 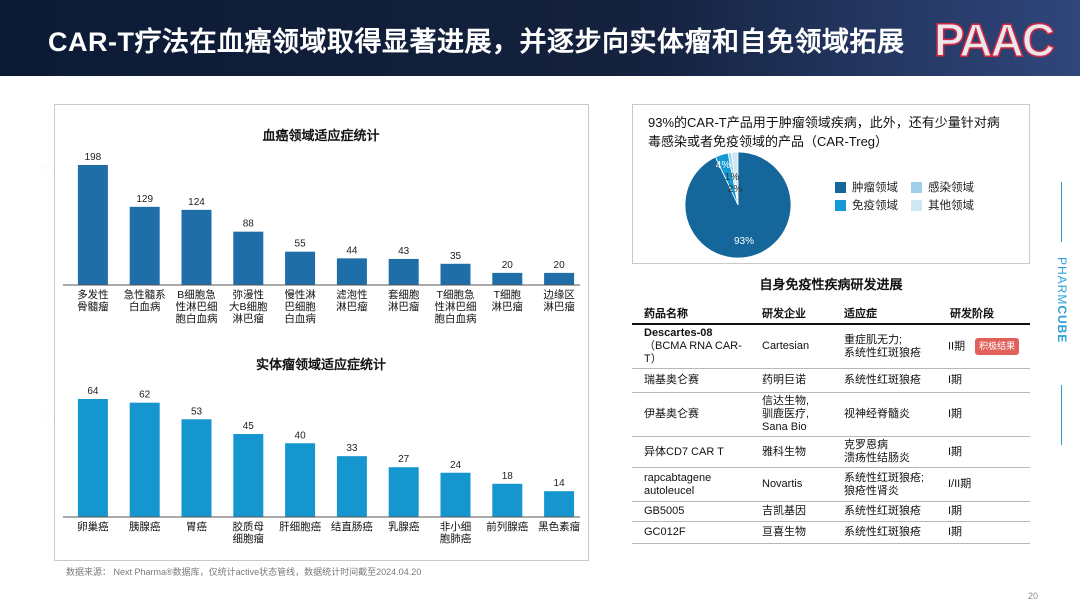 I want to click on category-label: 大B细胞, so click(x=248, y=306).